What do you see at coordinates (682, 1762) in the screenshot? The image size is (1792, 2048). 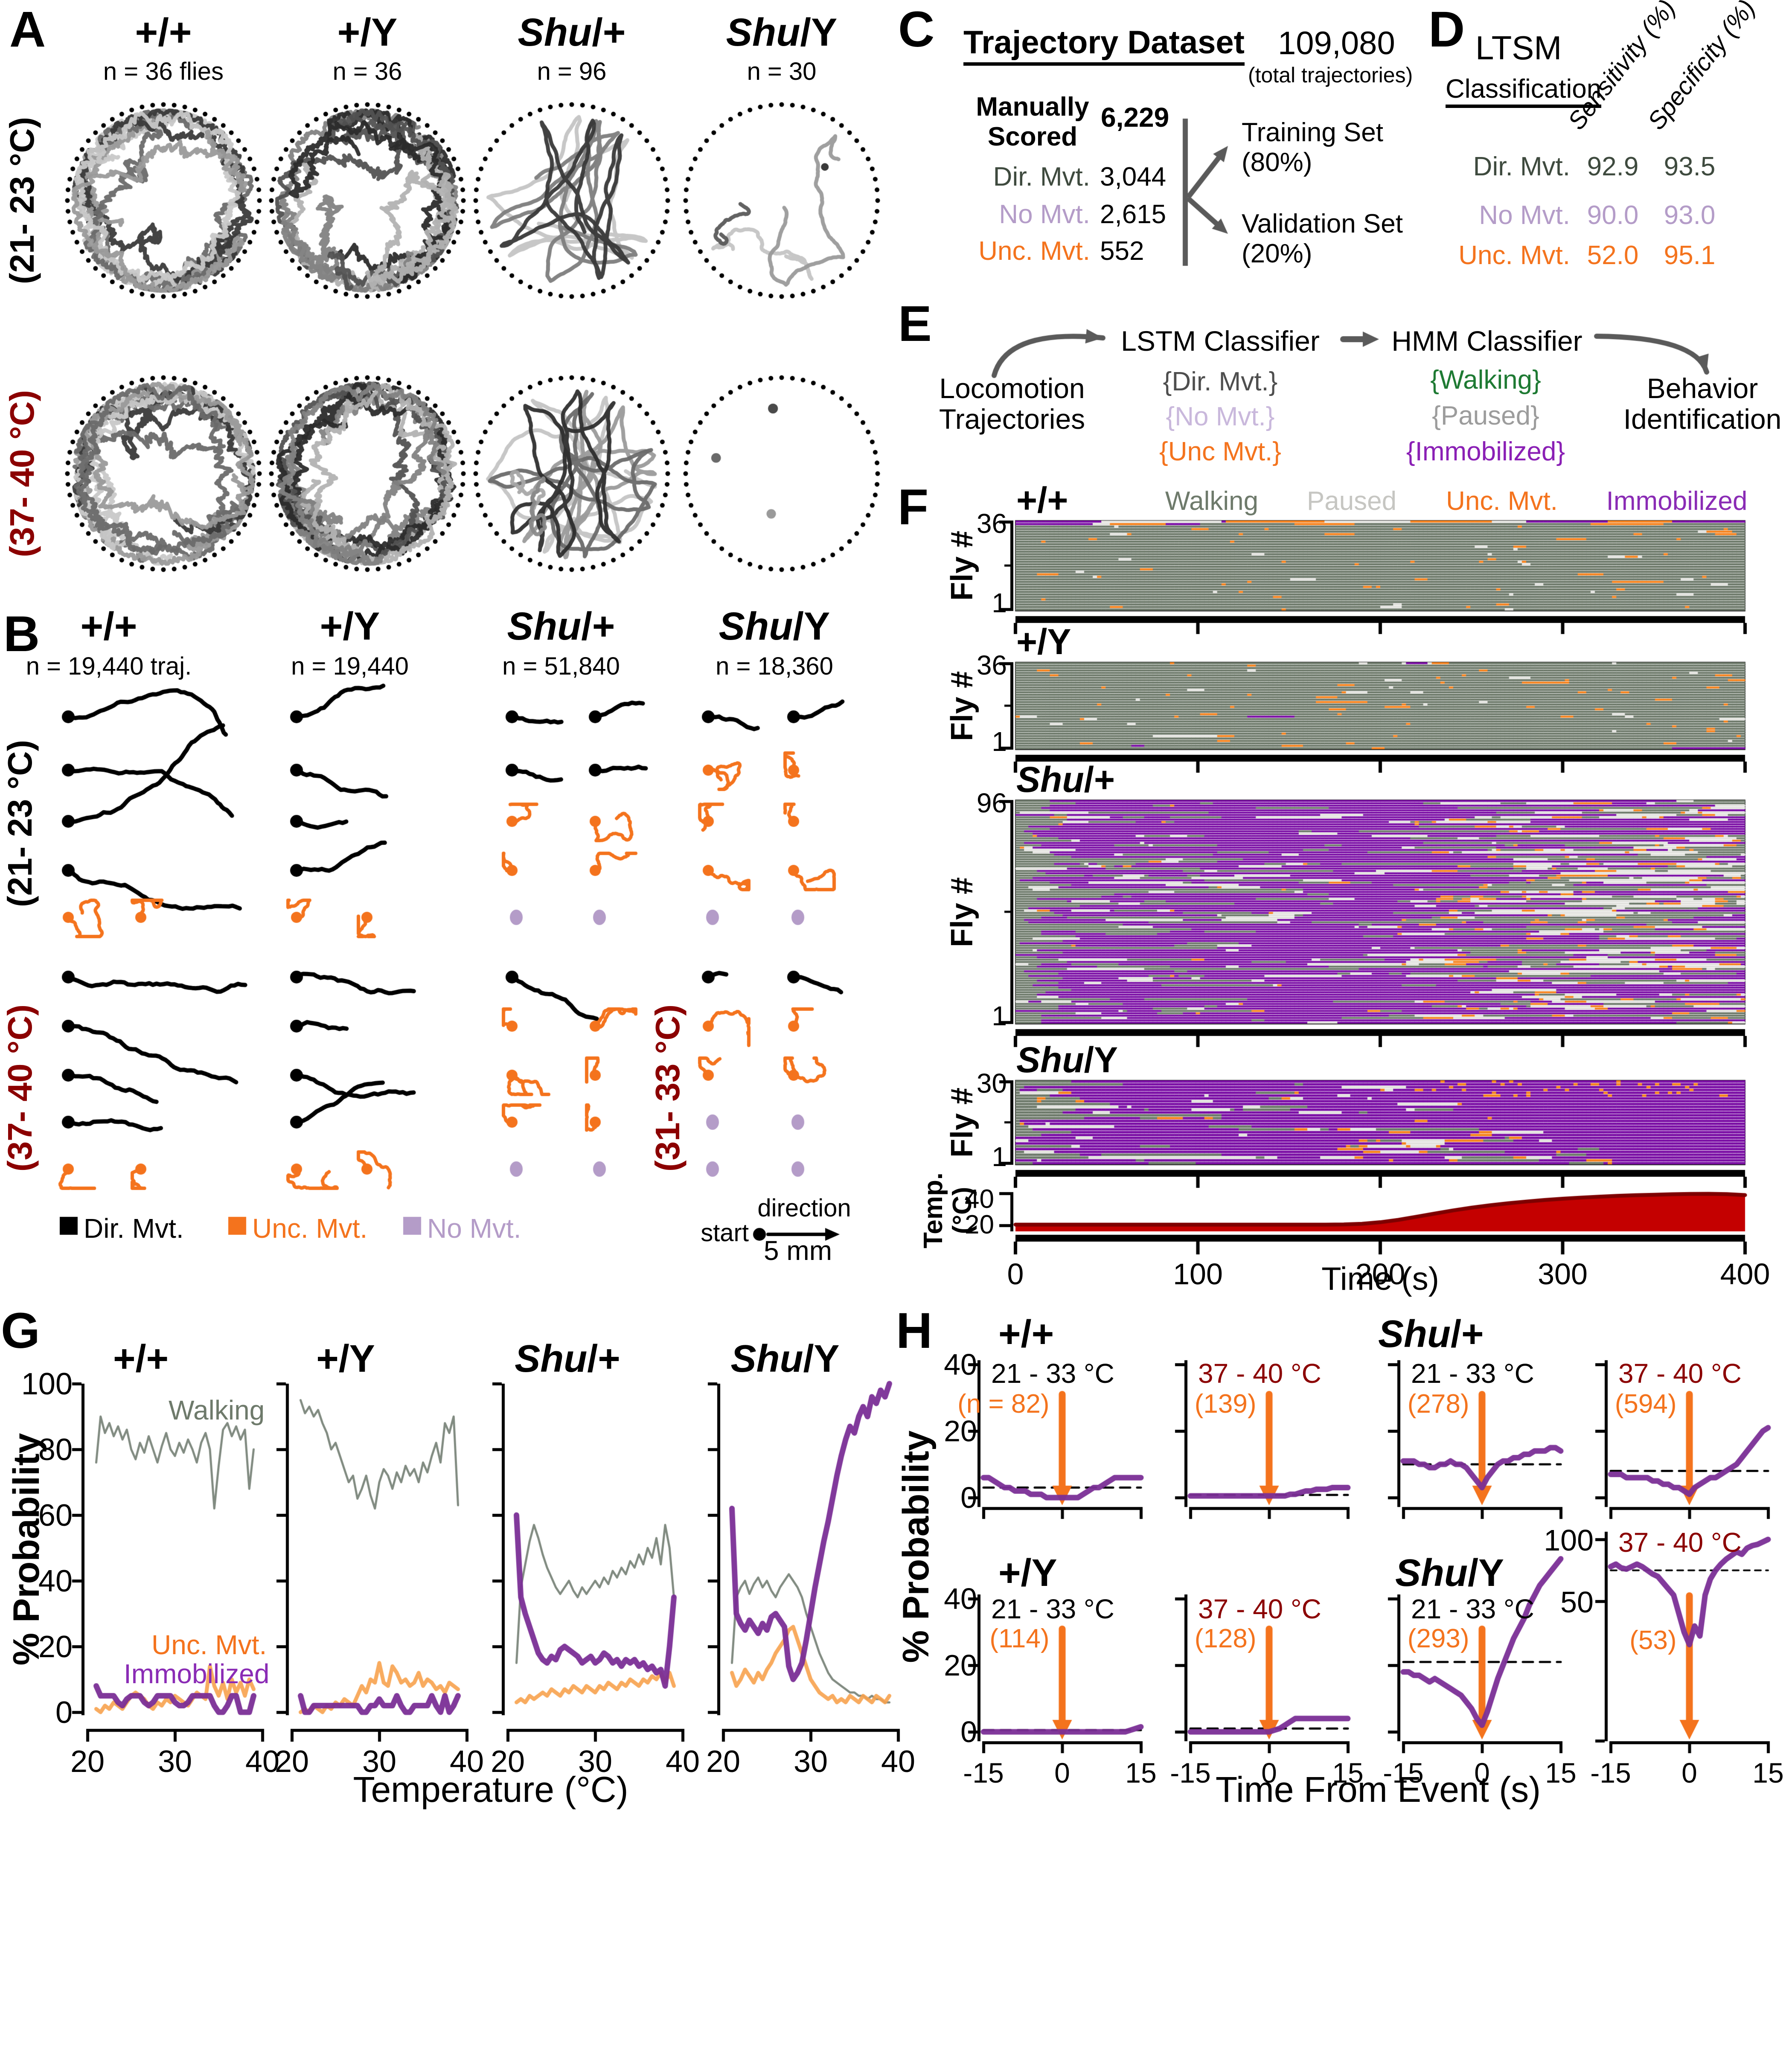 I see `g-xtick-2-2: 40` at bounding box center [682, 1762].